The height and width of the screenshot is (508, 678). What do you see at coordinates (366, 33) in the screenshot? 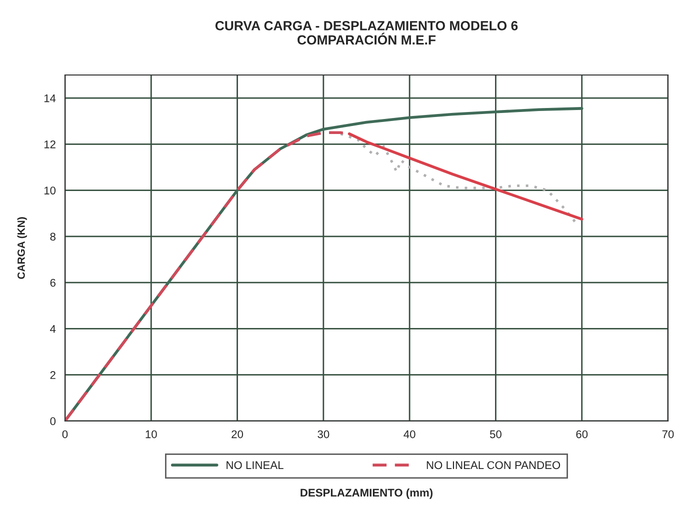
I see `chart-title: CURVA CARGA - DESPLAZAMIENTO MODELO 6 COMPARACIÓN M.E.F` at bounding box center [366, 33].